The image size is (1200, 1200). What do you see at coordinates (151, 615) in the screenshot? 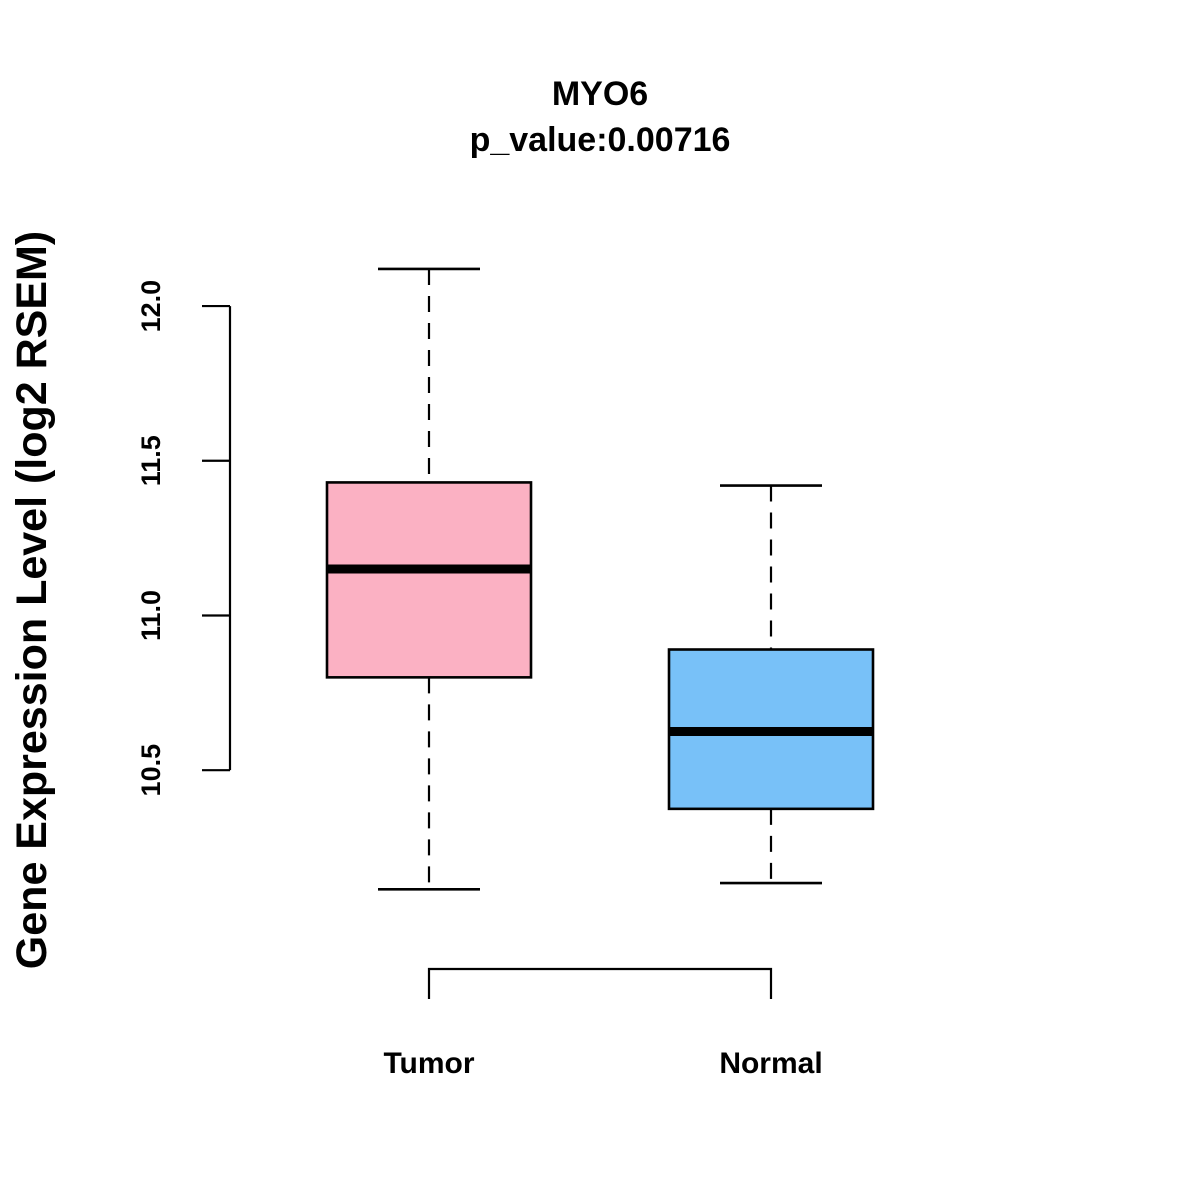
I see `y-tick-label: 11.0` at bounding box center [151, 615].